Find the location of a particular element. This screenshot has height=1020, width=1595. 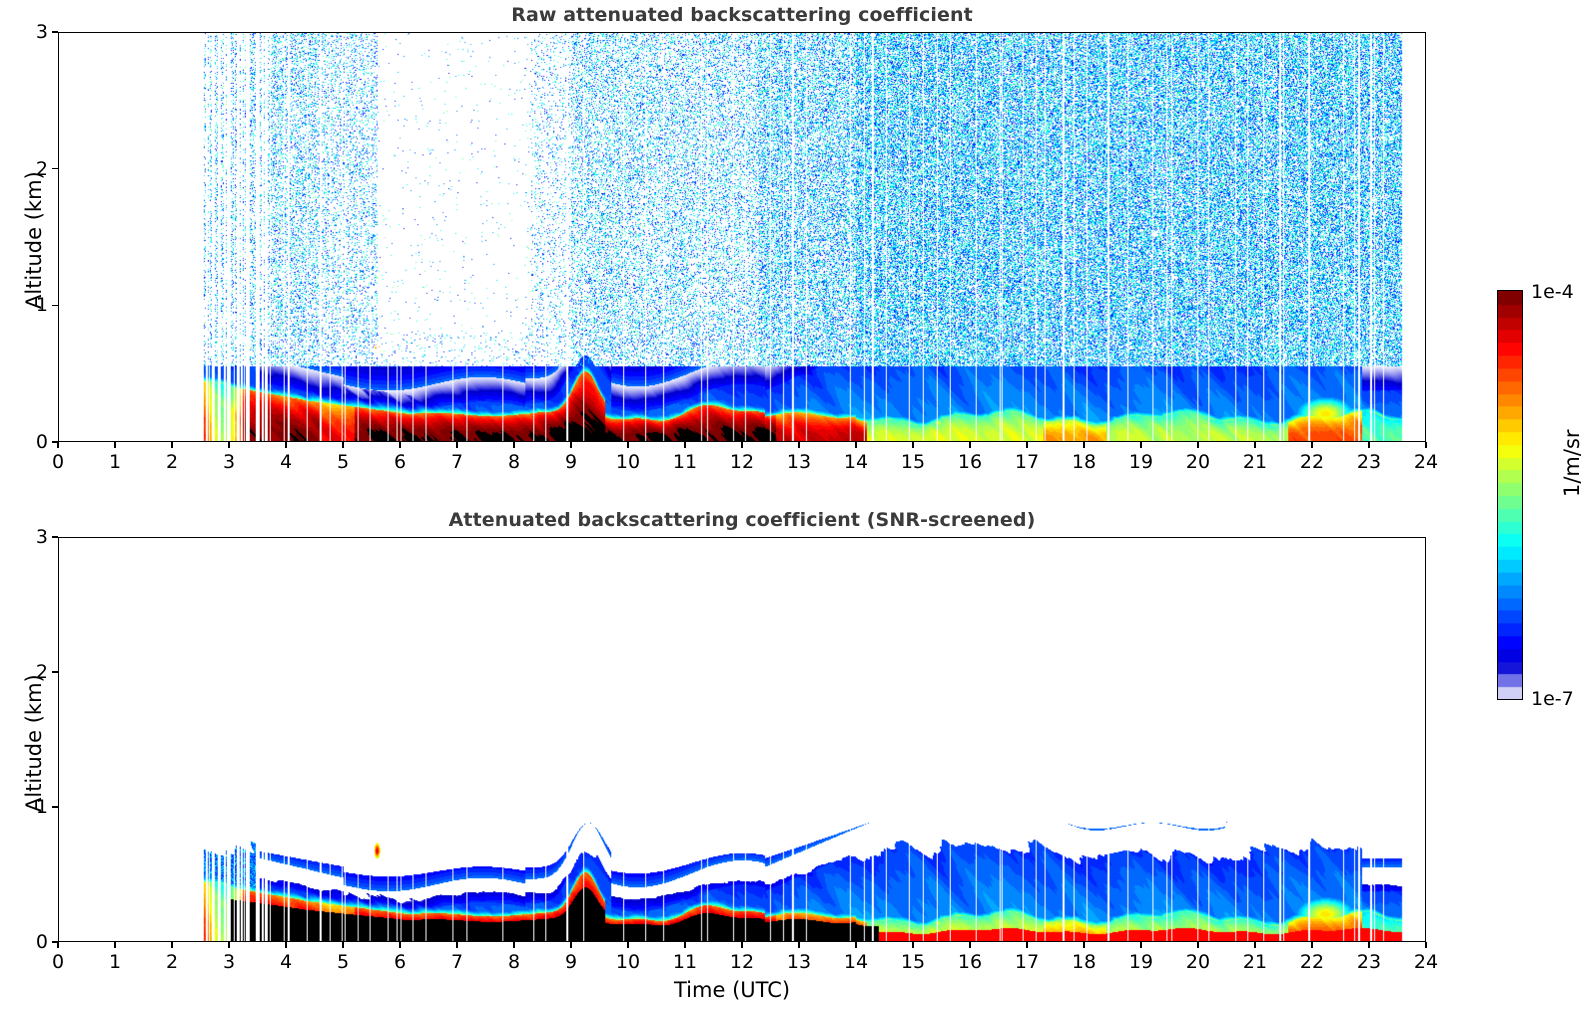

x-ticklabel-raw-1: 1 is located at coordinates (115, 462).